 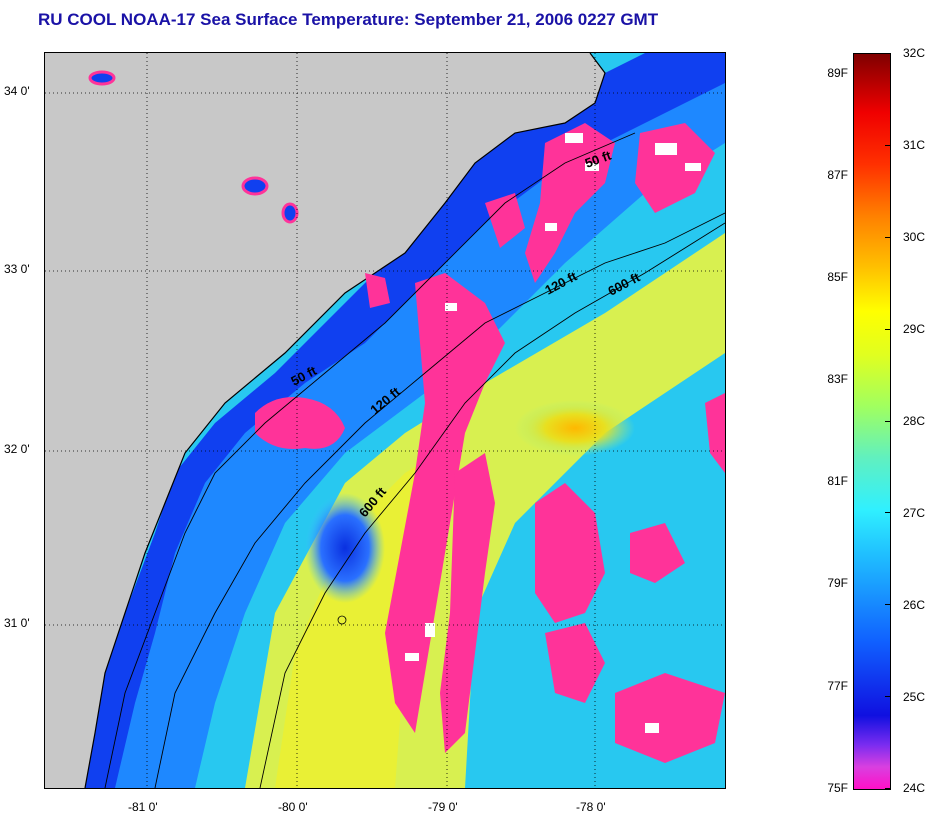 What do you see at coordinates (293, 807) in the screenshot?
I see `lon-label: -80 0'` at bounding box center [293, 807].